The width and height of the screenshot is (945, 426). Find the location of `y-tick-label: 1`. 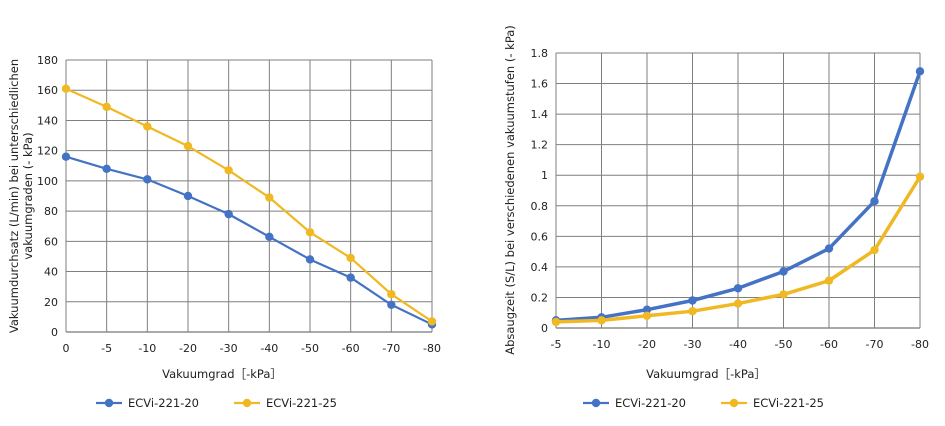

y-tick-label: 1 is located at coordinates (544, 175).